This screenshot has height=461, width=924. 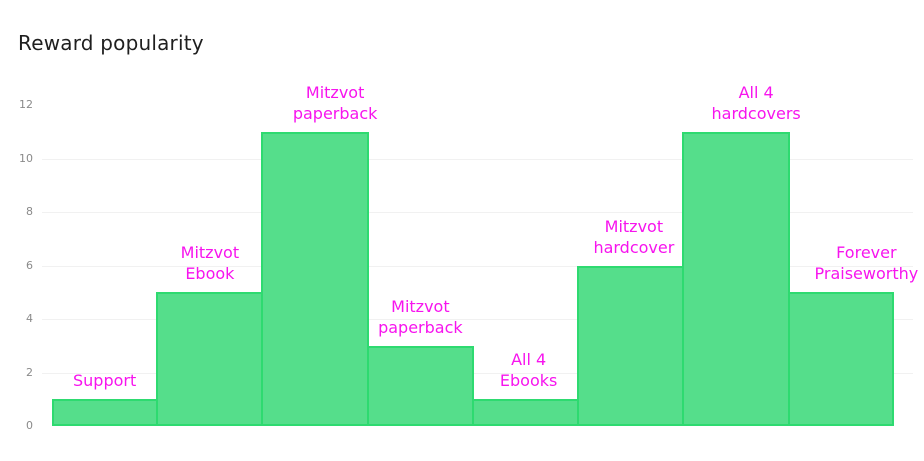 What do you see at coordinates (29, 318) in the screenshot?
I see `y-axis-tick: 4` at bounding box center [29, 318].